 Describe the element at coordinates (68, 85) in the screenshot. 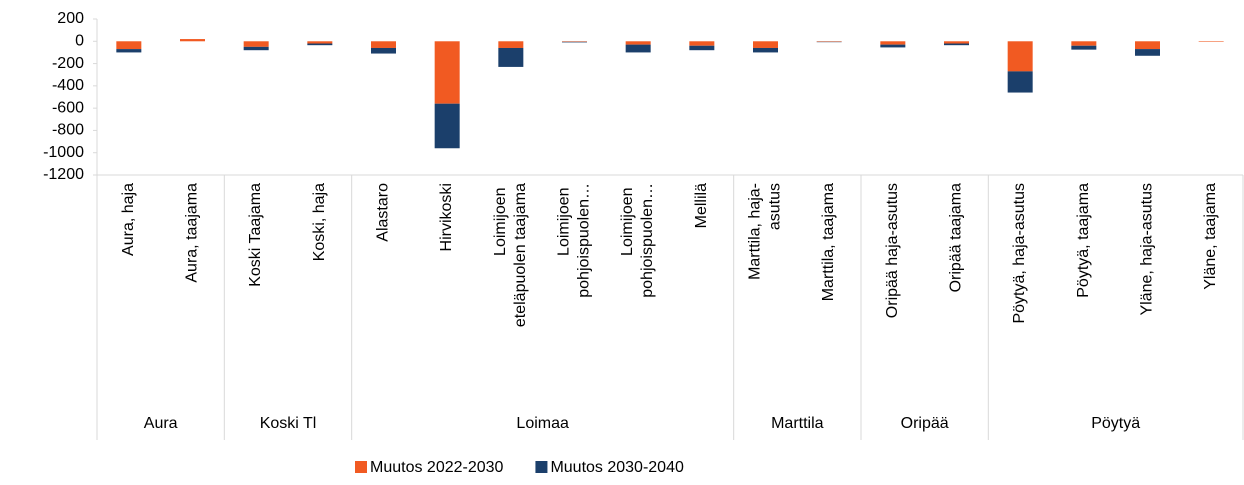

I see `y-tick-label: -400` at that location.